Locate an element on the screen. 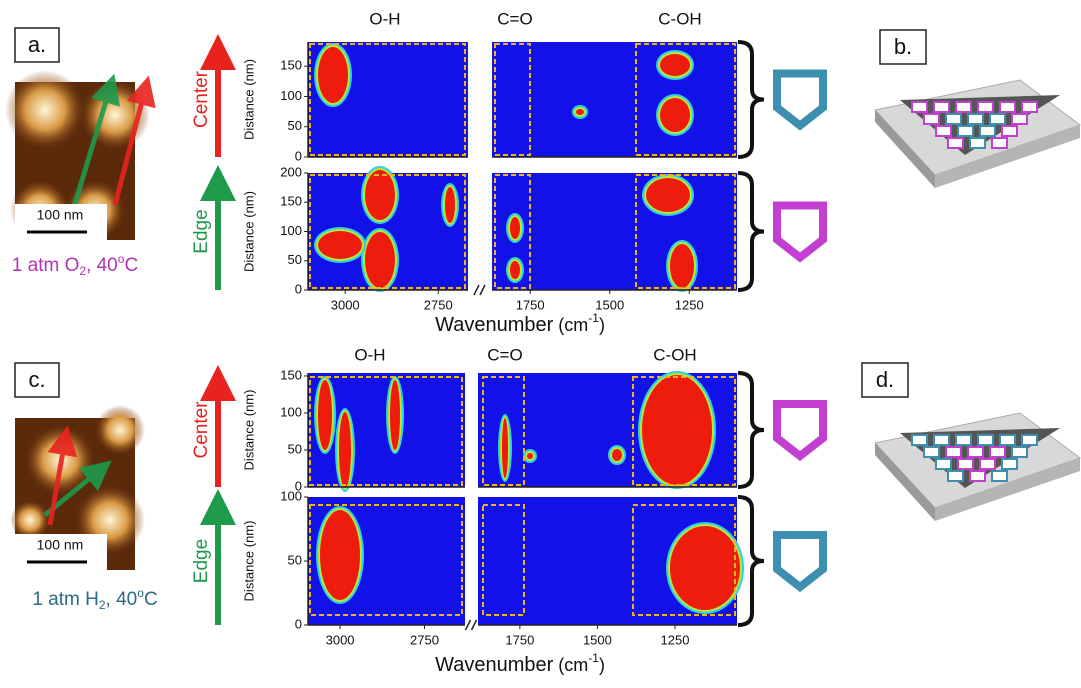  scale-bar-label: 100 nm is located at coordinates (60, 215).